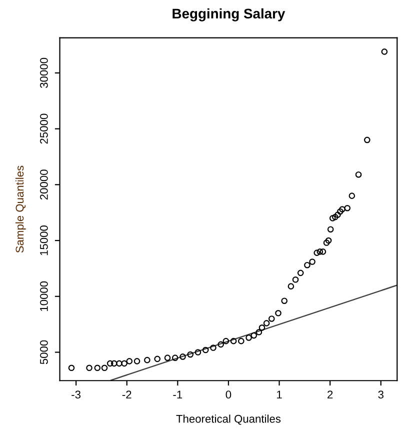  What do you see at coordinates (127, 394) in the screenshot?
I see `x-tick-label: -2` at bounding box center [127, 394].